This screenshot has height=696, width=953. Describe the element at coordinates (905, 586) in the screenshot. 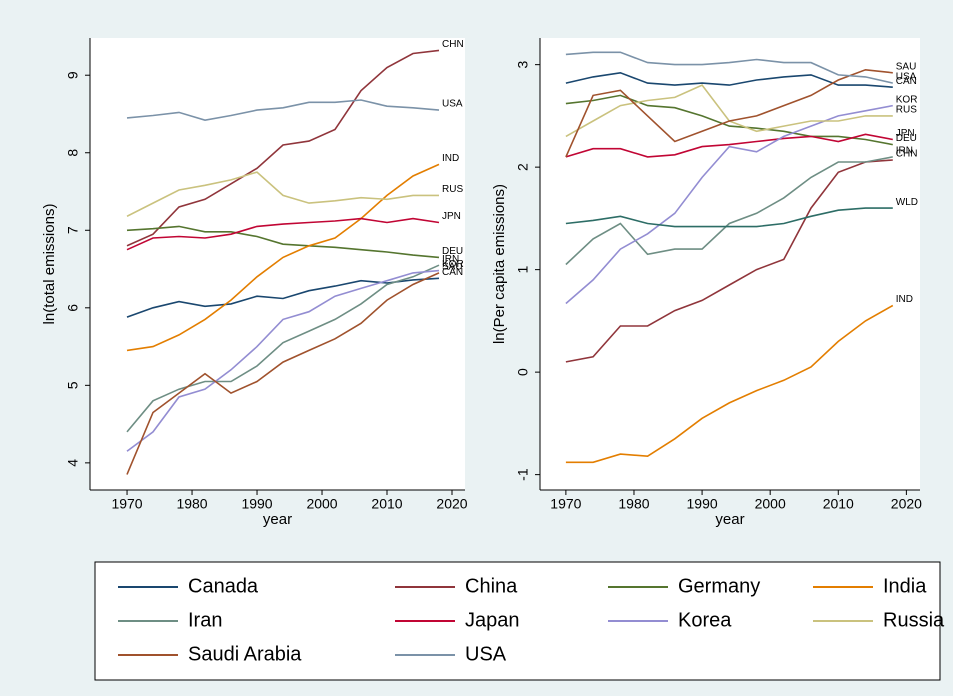

I see `legend-label: India` at that location.